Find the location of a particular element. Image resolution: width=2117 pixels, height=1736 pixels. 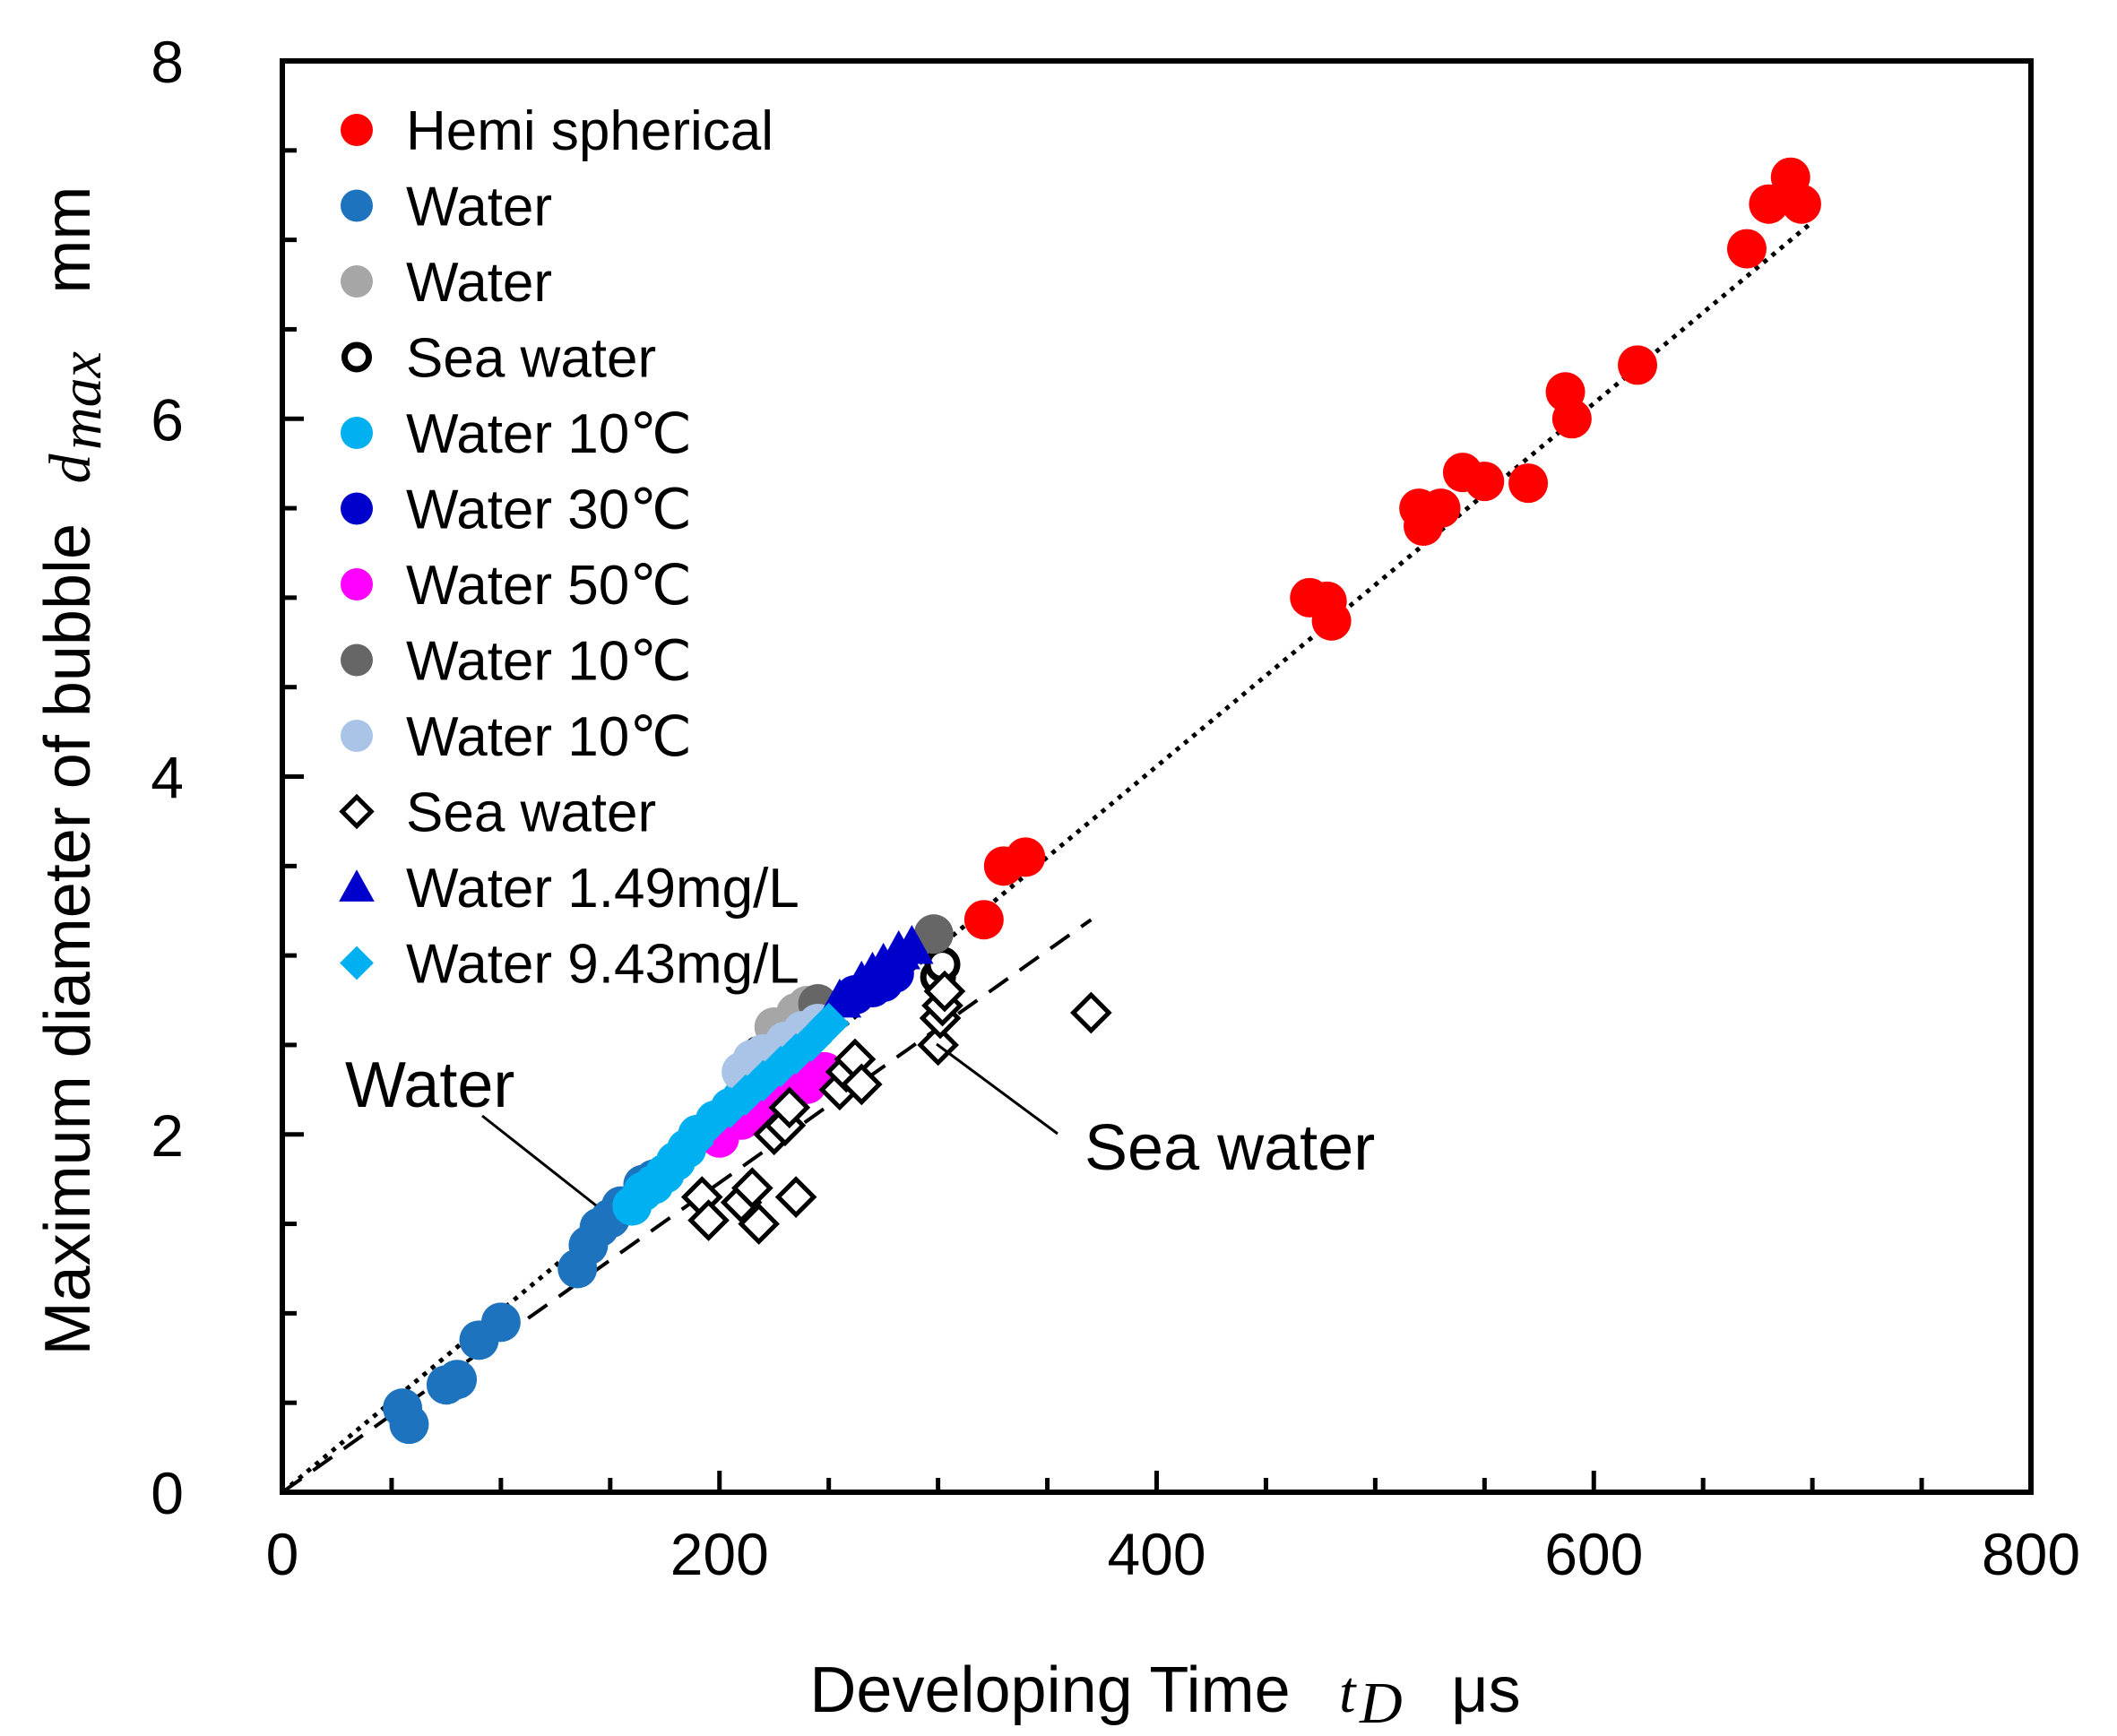

x-tick-label: 0 is located at coordinates (282, 1554).